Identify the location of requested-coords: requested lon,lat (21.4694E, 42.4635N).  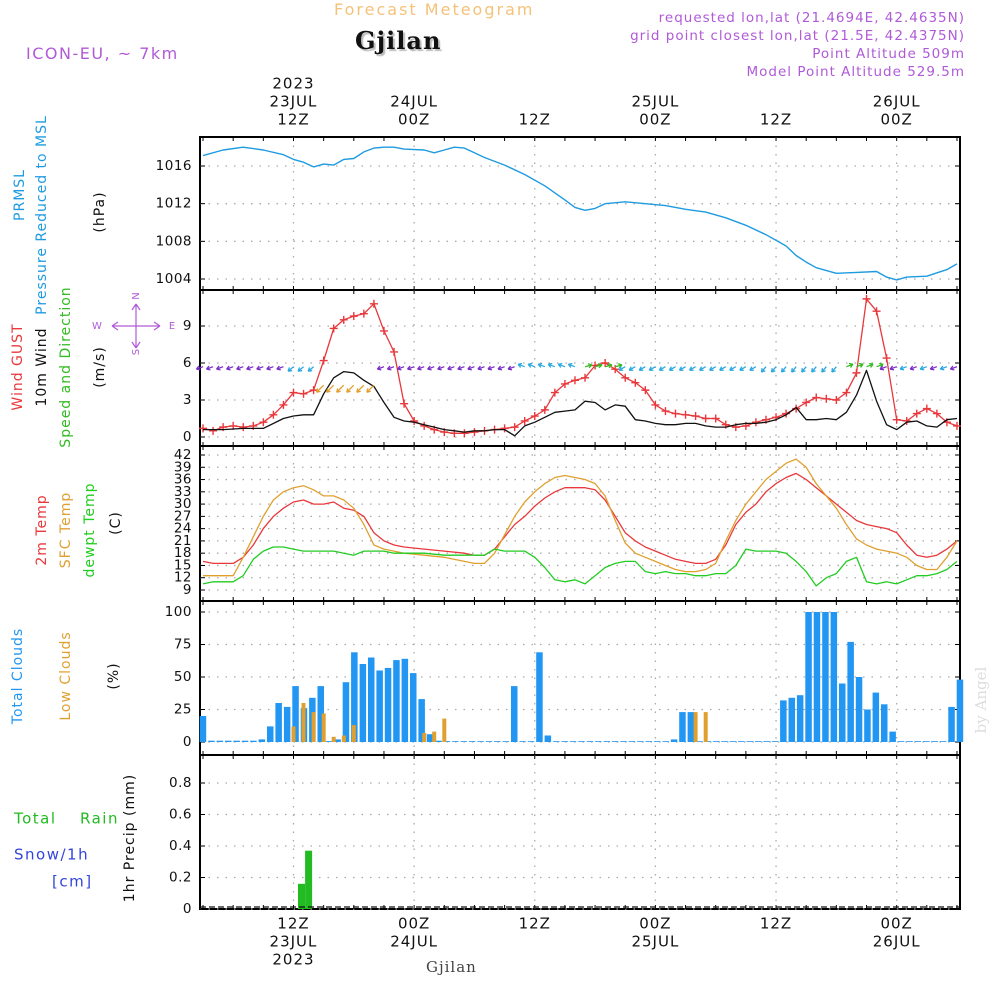
(811, 18).